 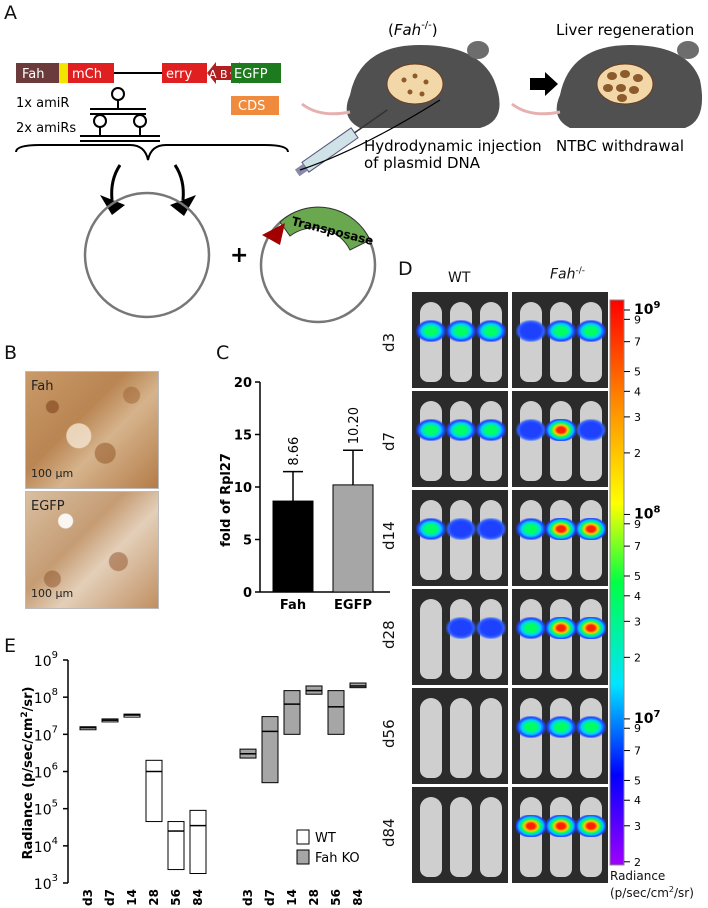 What do you see at coordinates (620, 146) in the screenshot?
I see `ntbc-label: NTBC withdrawal` at bounding box center [620, 146].